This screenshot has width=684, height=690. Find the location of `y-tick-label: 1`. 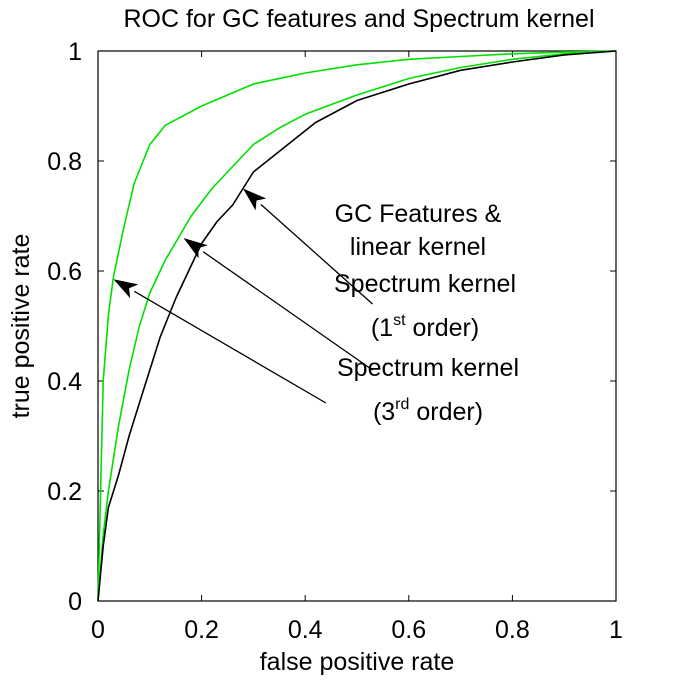

y-tick-label: 1 is located at coordinates (75, 52).